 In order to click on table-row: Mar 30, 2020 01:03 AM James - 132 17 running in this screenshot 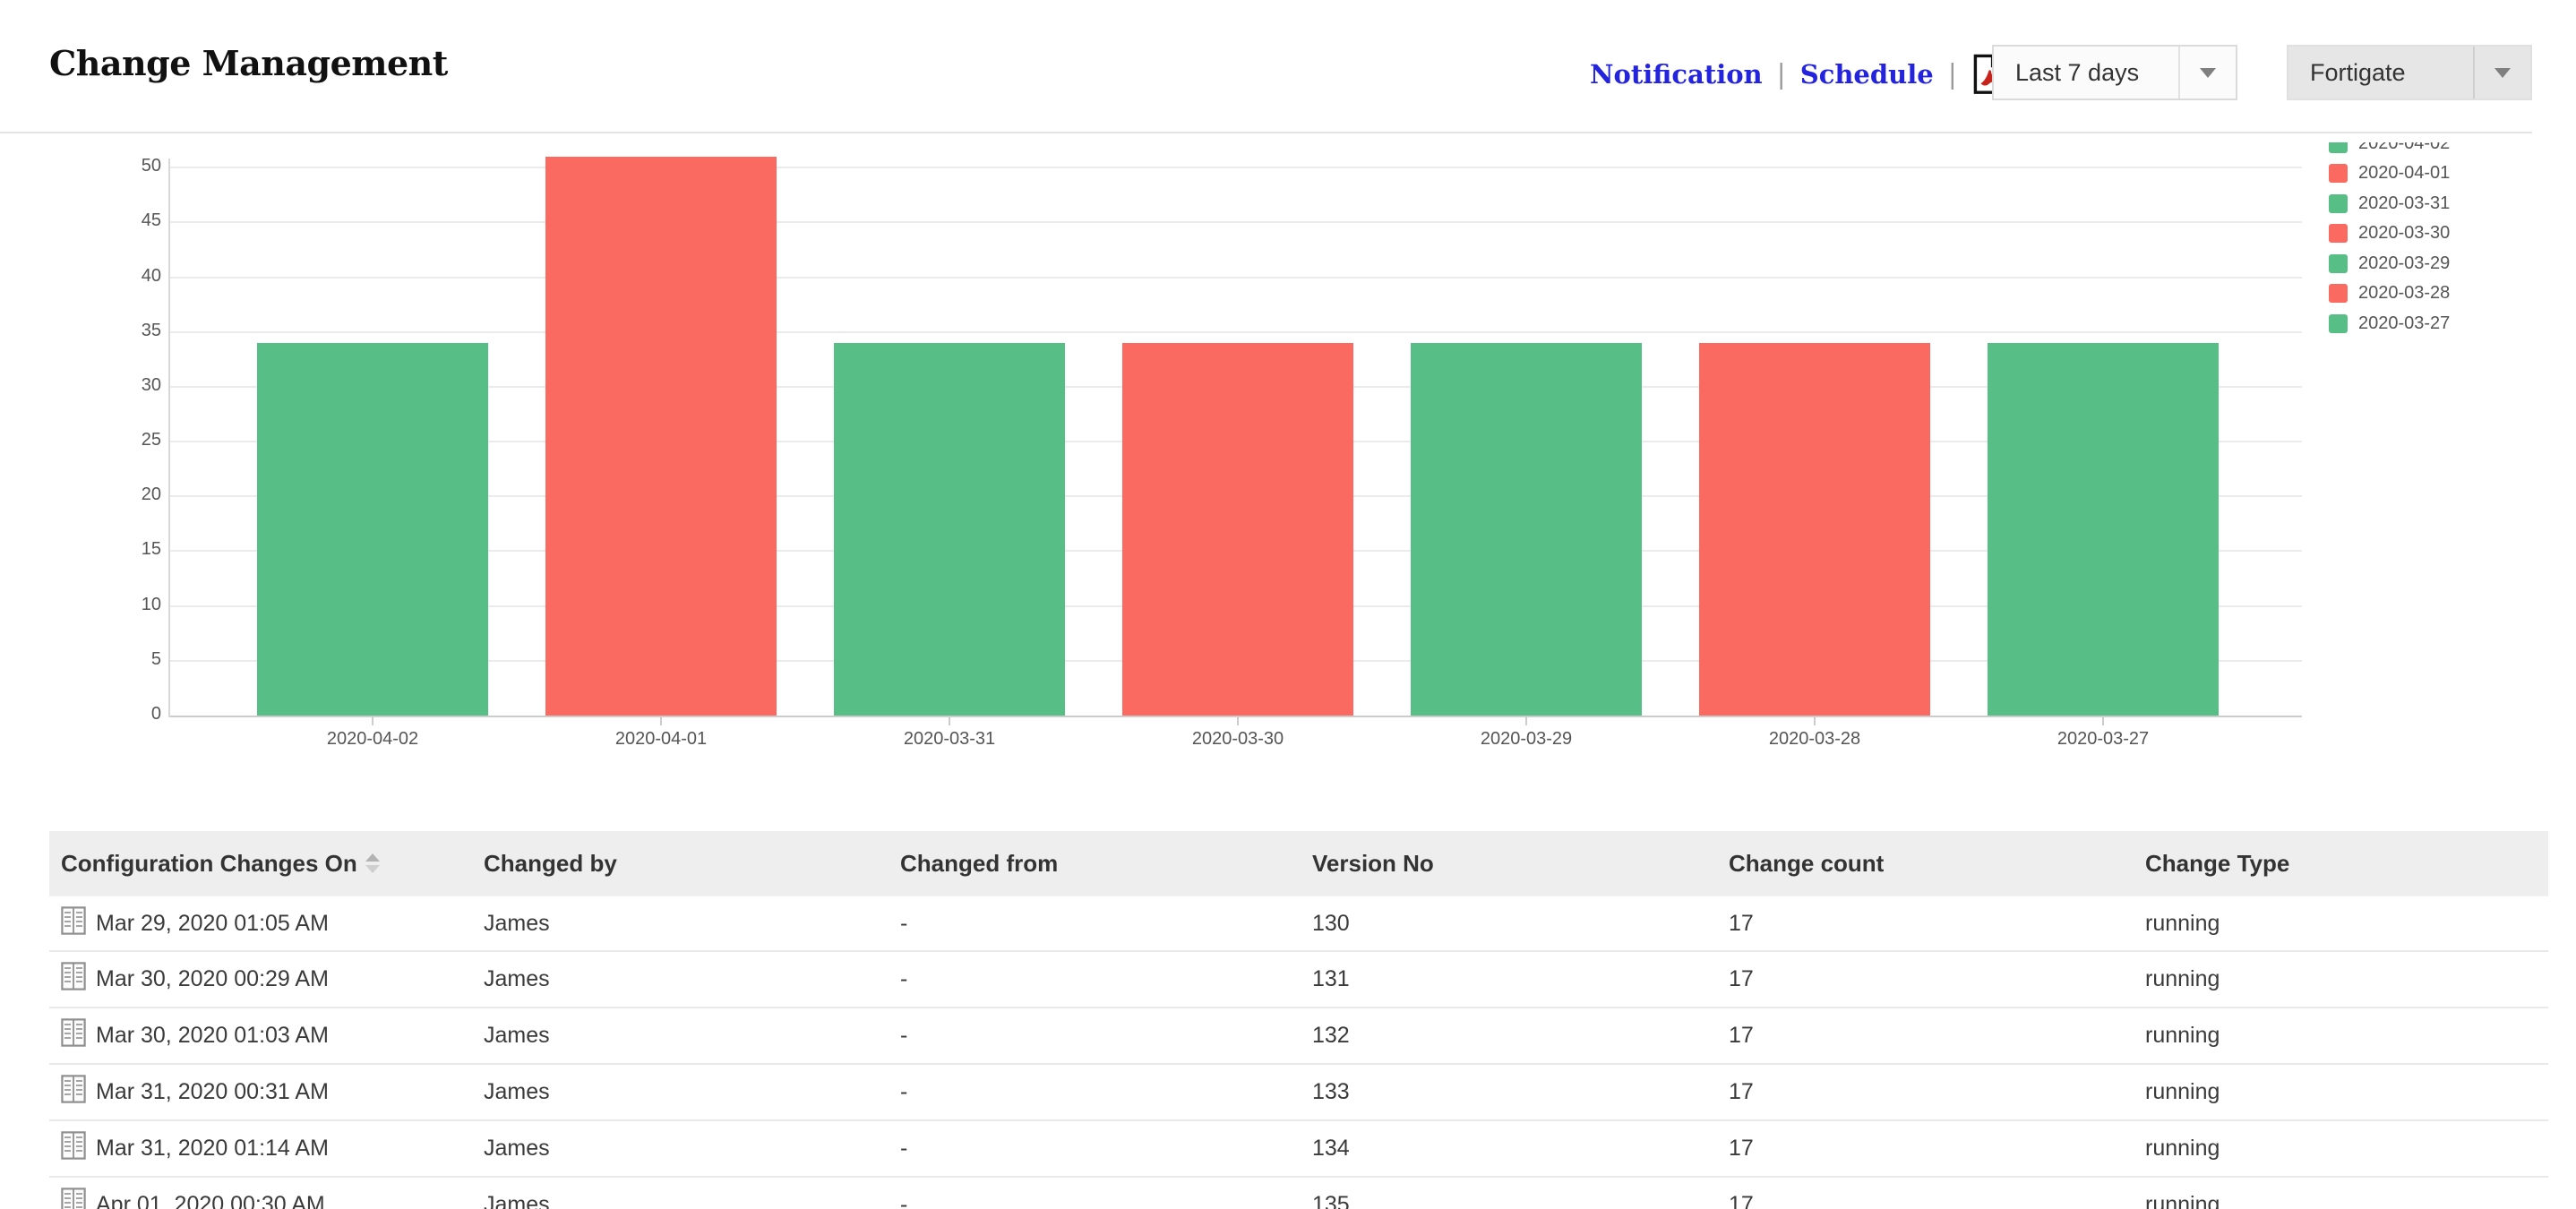, I will do `click(1298, 1036)`.